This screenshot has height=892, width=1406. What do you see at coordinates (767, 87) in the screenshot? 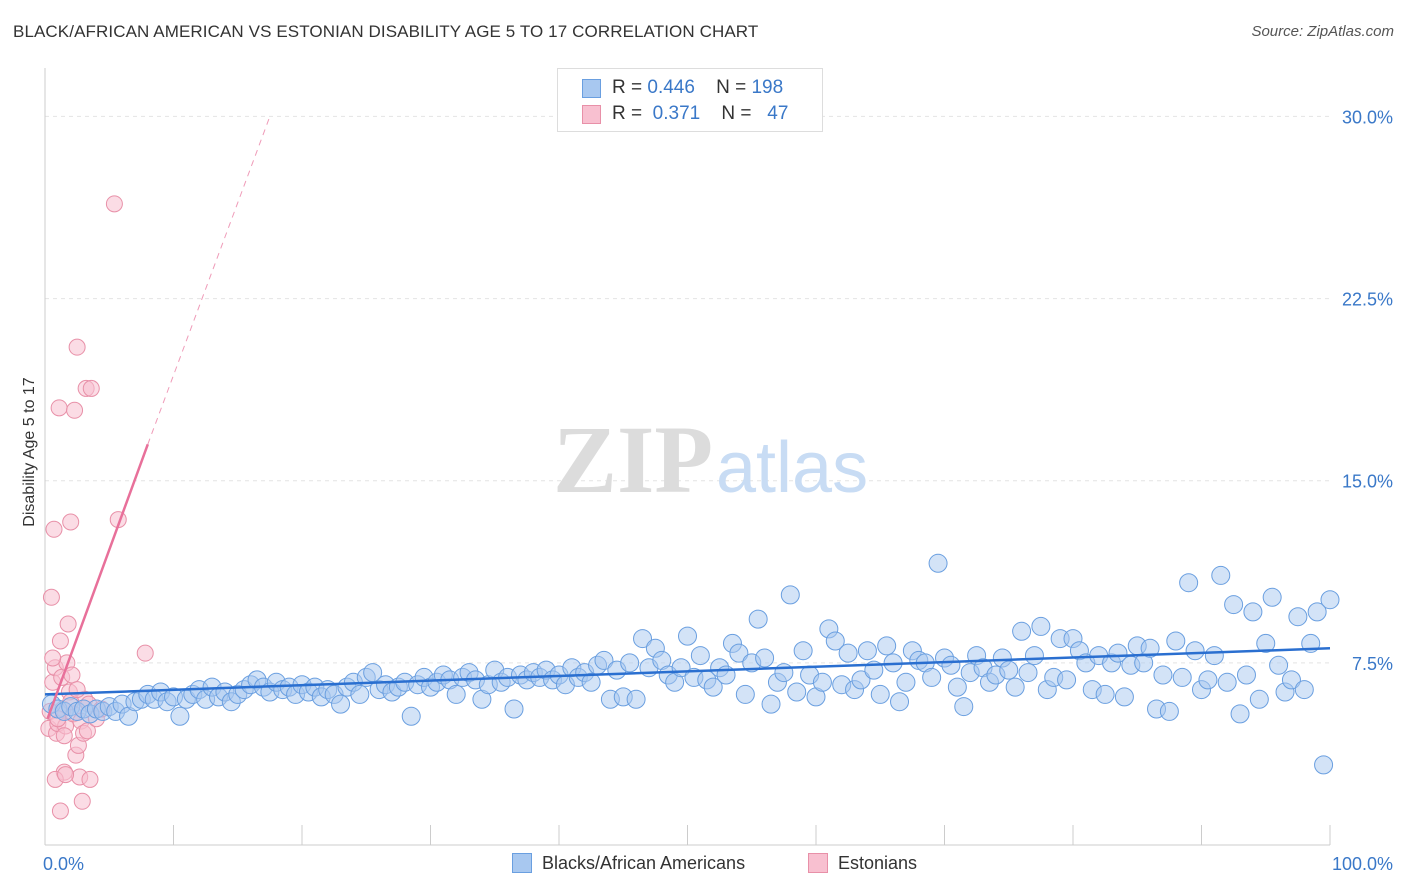
I see `legend-n-value: 198` at bounding box center [767, 87].